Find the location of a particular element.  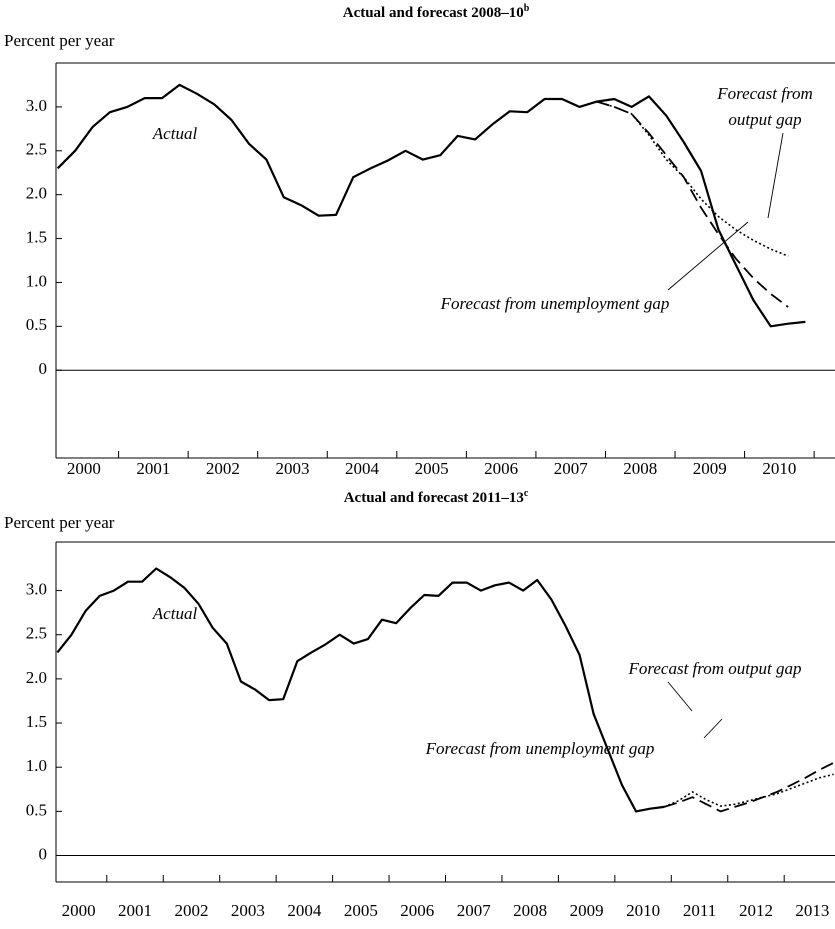

chart-title: Actual and forecast 2011–13c is located at coordinates (436, 497).